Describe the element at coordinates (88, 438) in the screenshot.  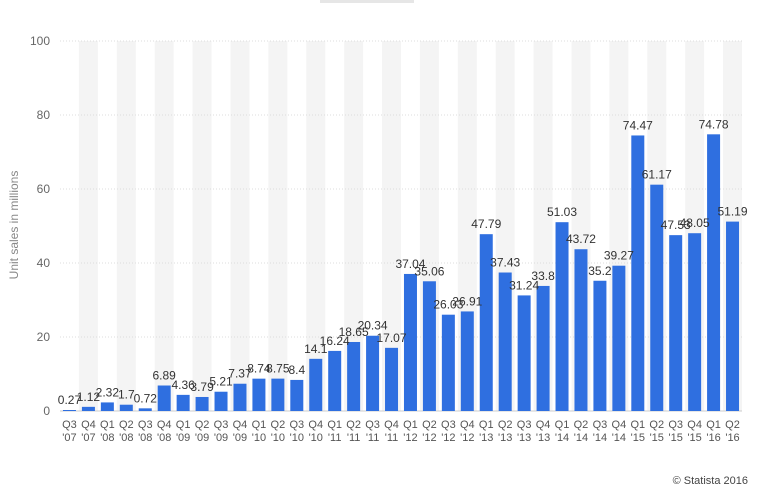
I see `x-tick-year: '07` at that location.